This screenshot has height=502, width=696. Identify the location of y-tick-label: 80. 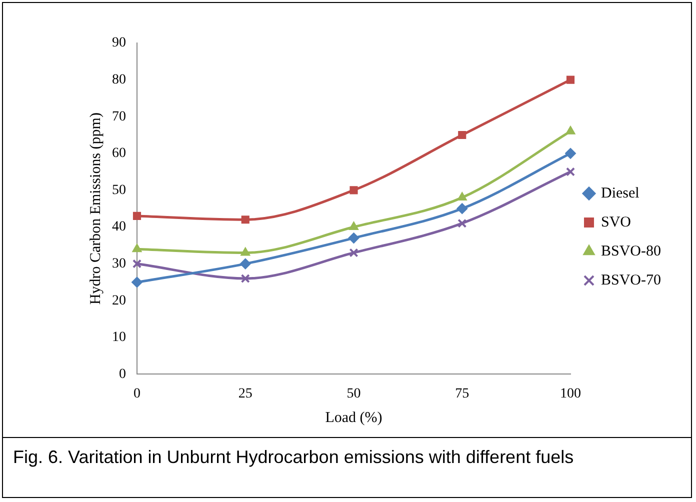
(119, 80).